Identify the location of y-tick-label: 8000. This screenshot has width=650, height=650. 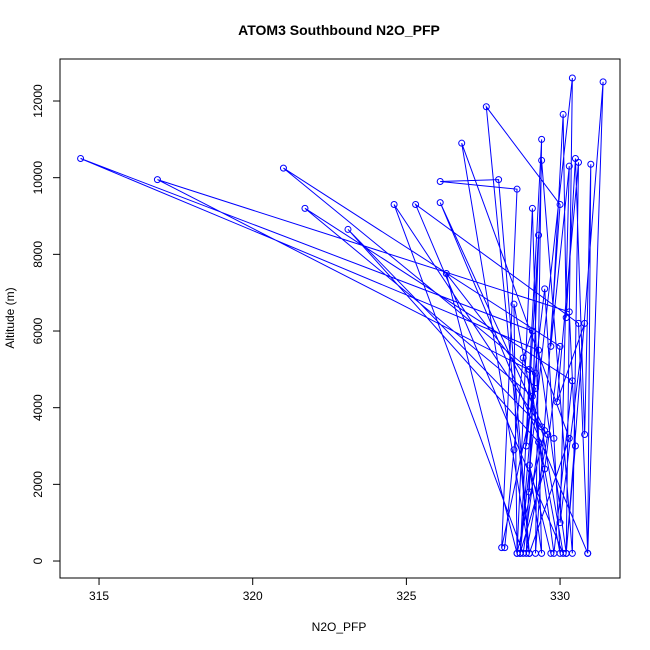
(38, 254).